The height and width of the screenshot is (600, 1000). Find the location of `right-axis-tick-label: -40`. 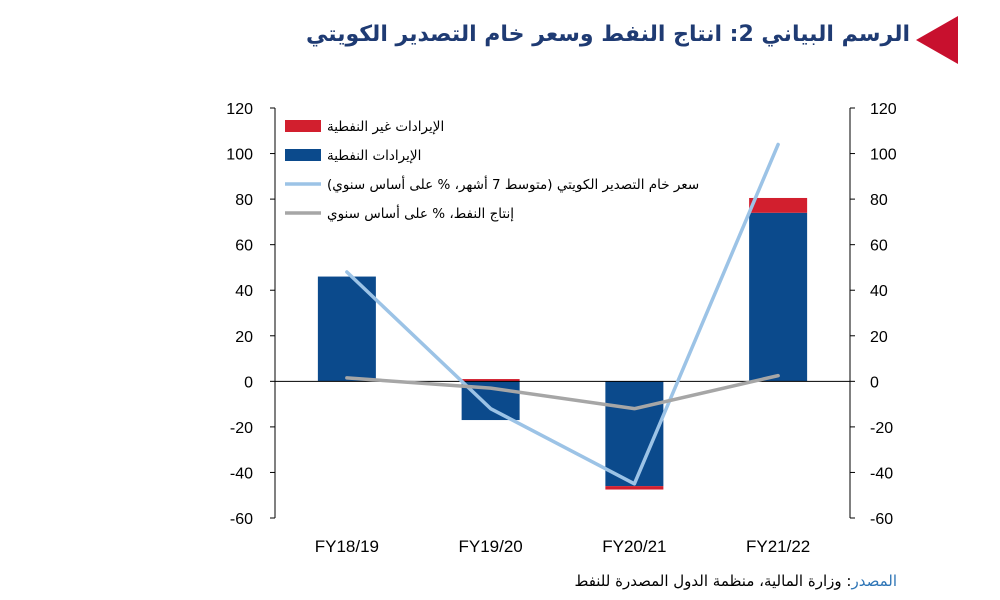

right-axis-tick-label: -40 is located at coordinates (881, 473).